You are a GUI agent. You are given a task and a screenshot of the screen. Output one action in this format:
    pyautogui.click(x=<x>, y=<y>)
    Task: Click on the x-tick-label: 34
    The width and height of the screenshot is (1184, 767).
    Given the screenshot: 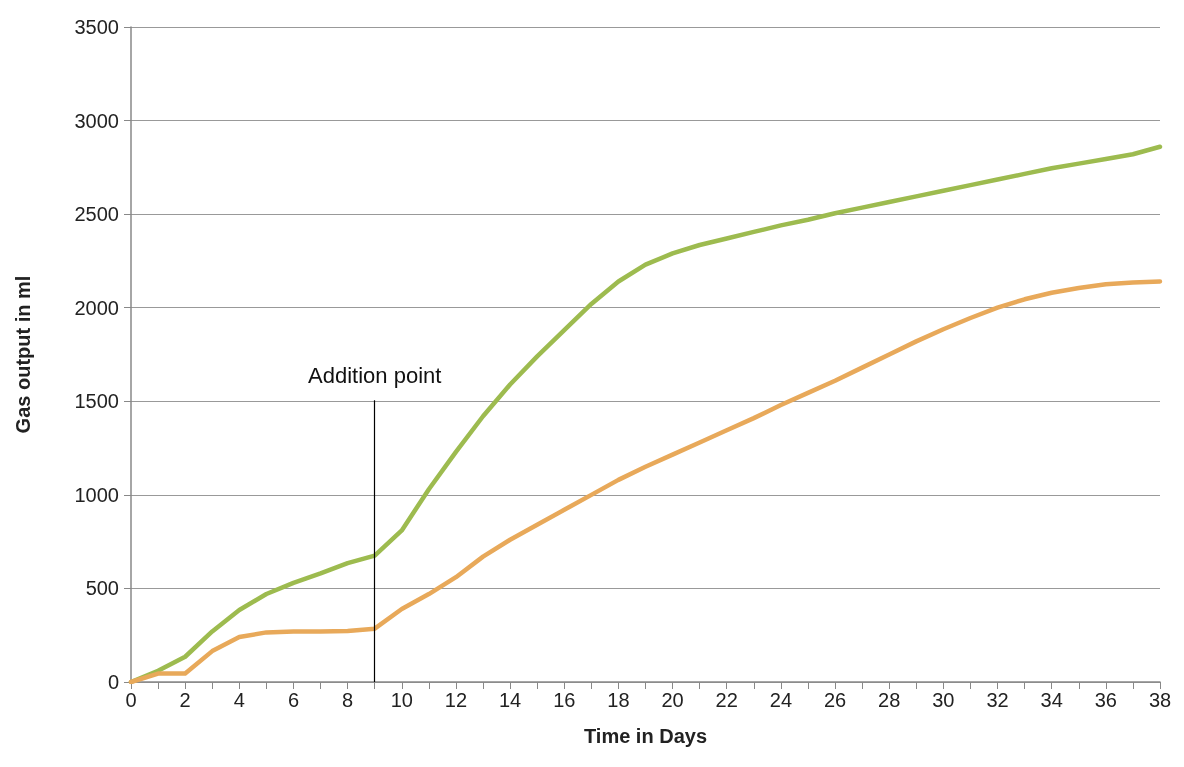 What is the action you would take?
    pyautogui.click(x=1051, y=700)
    